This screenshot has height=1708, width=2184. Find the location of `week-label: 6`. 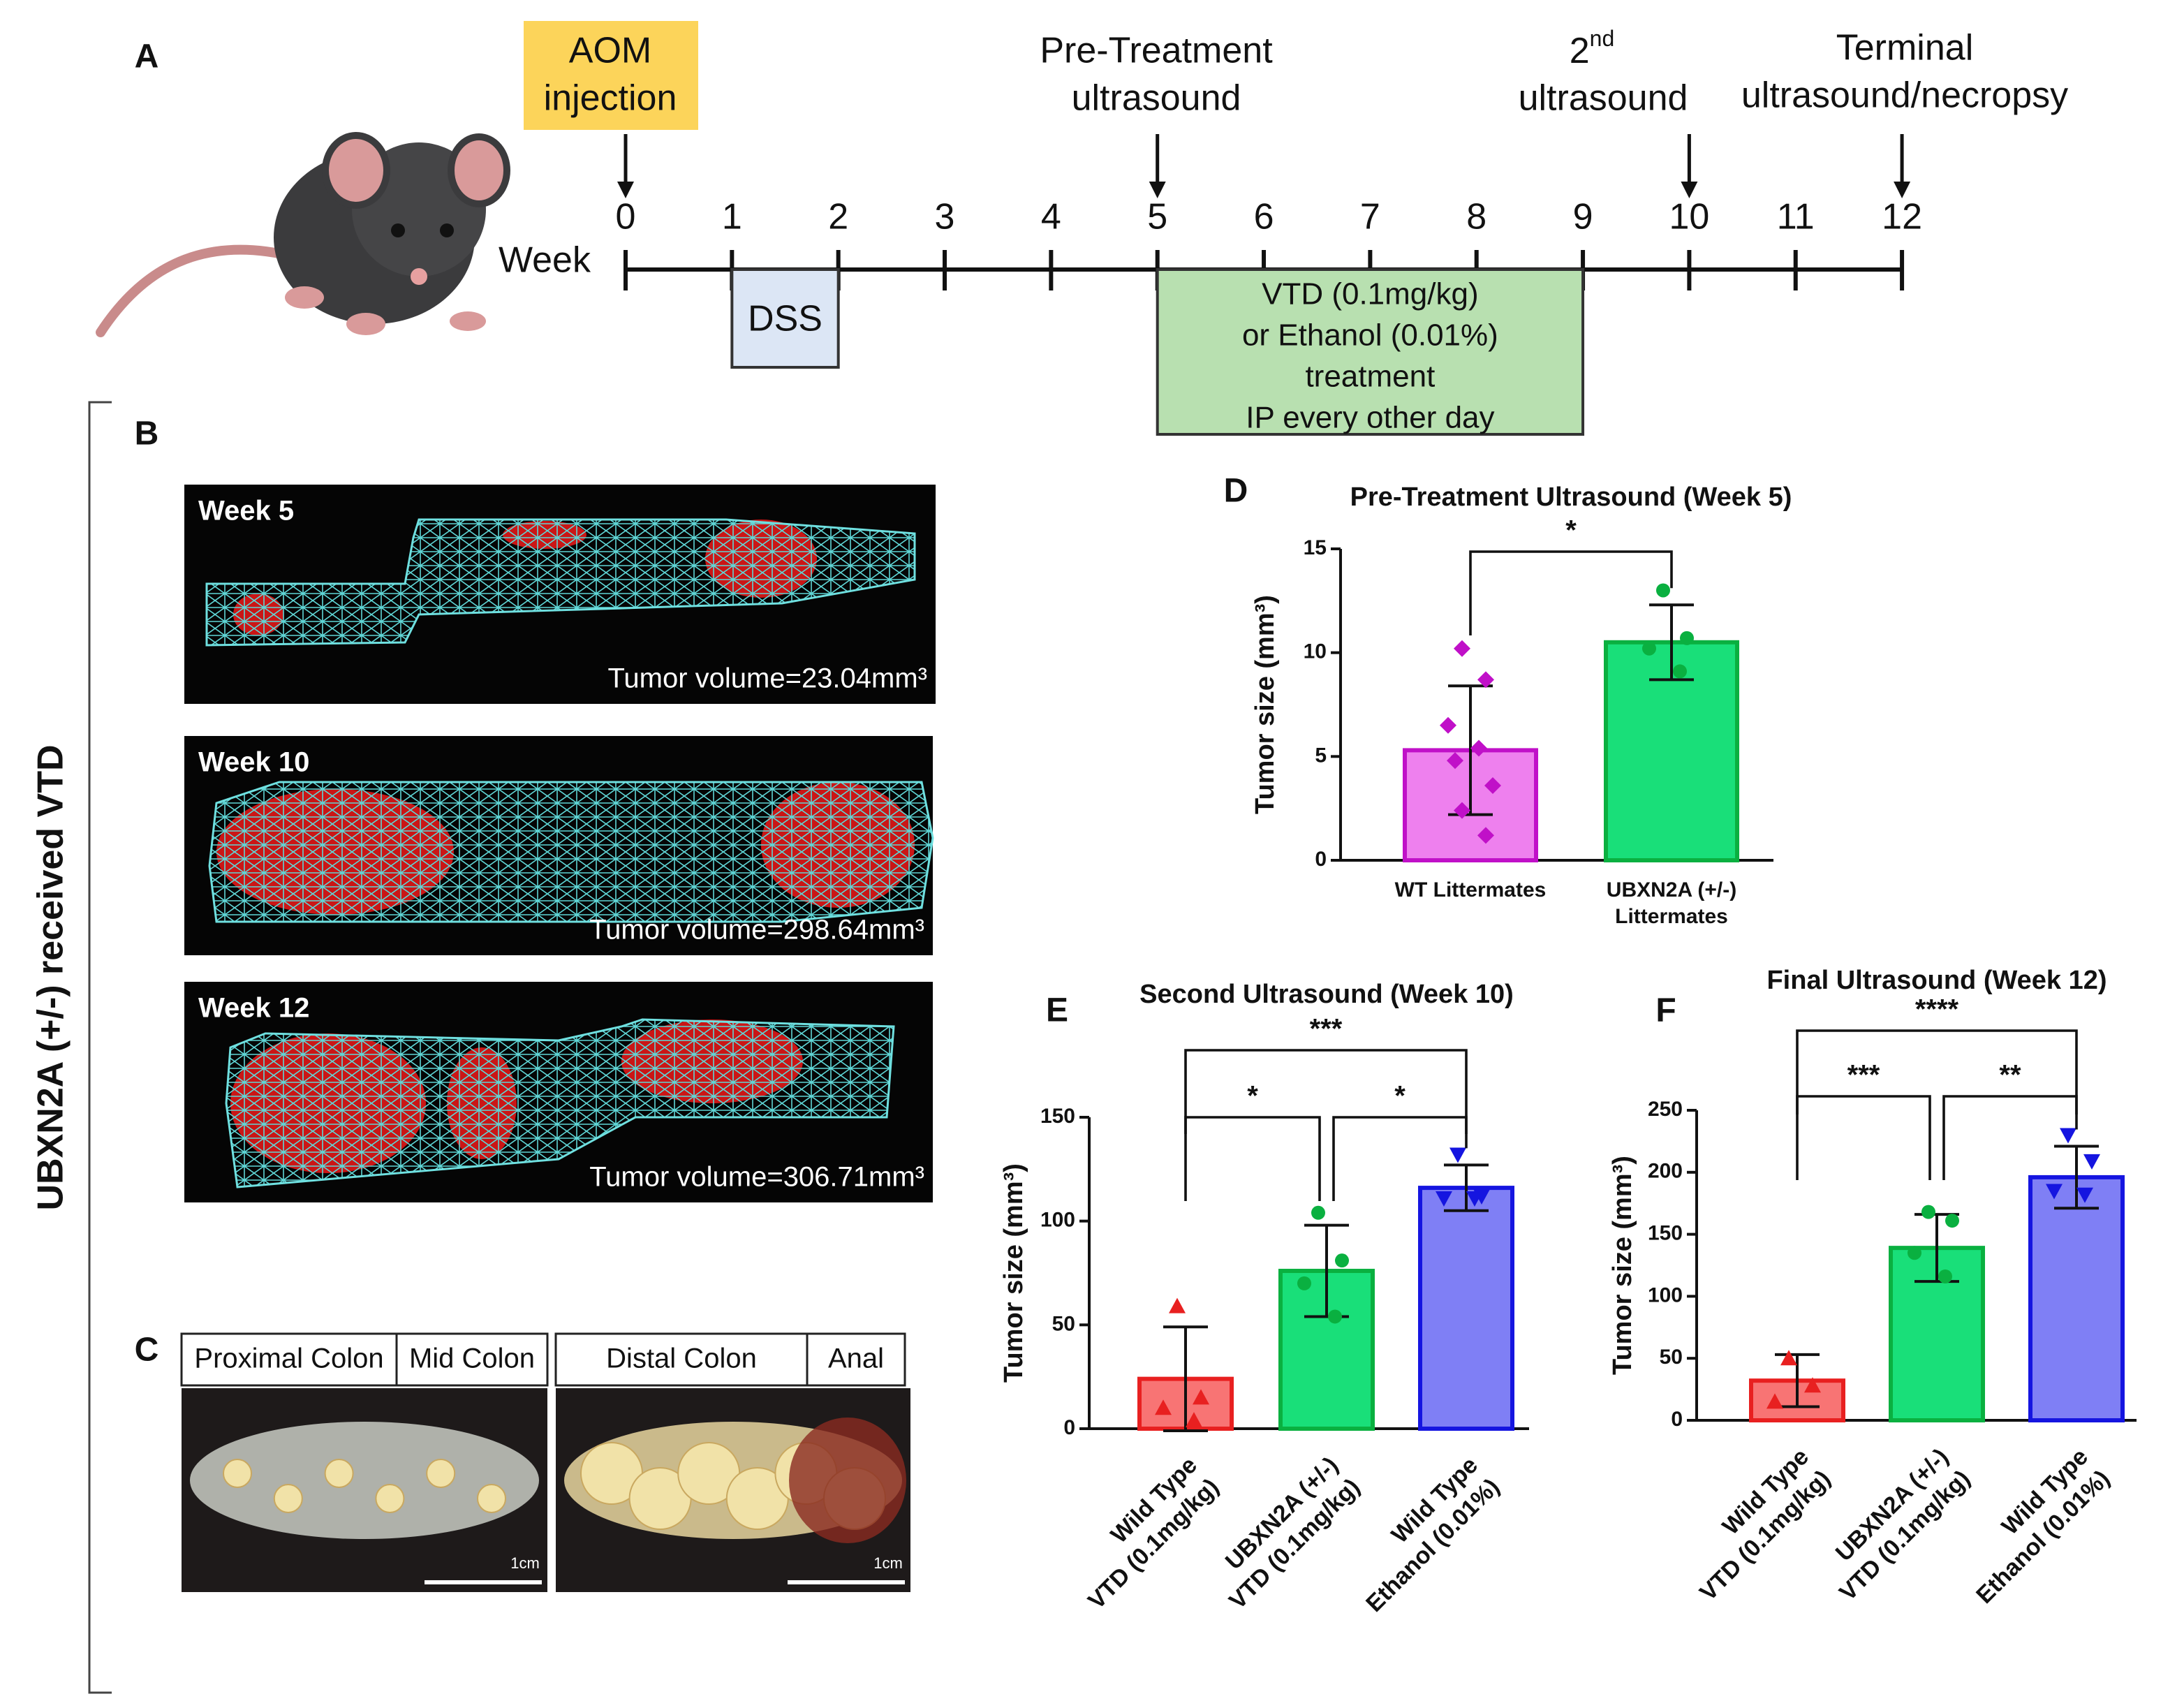

week-label: 6 is located at coordinates (1264, 217).